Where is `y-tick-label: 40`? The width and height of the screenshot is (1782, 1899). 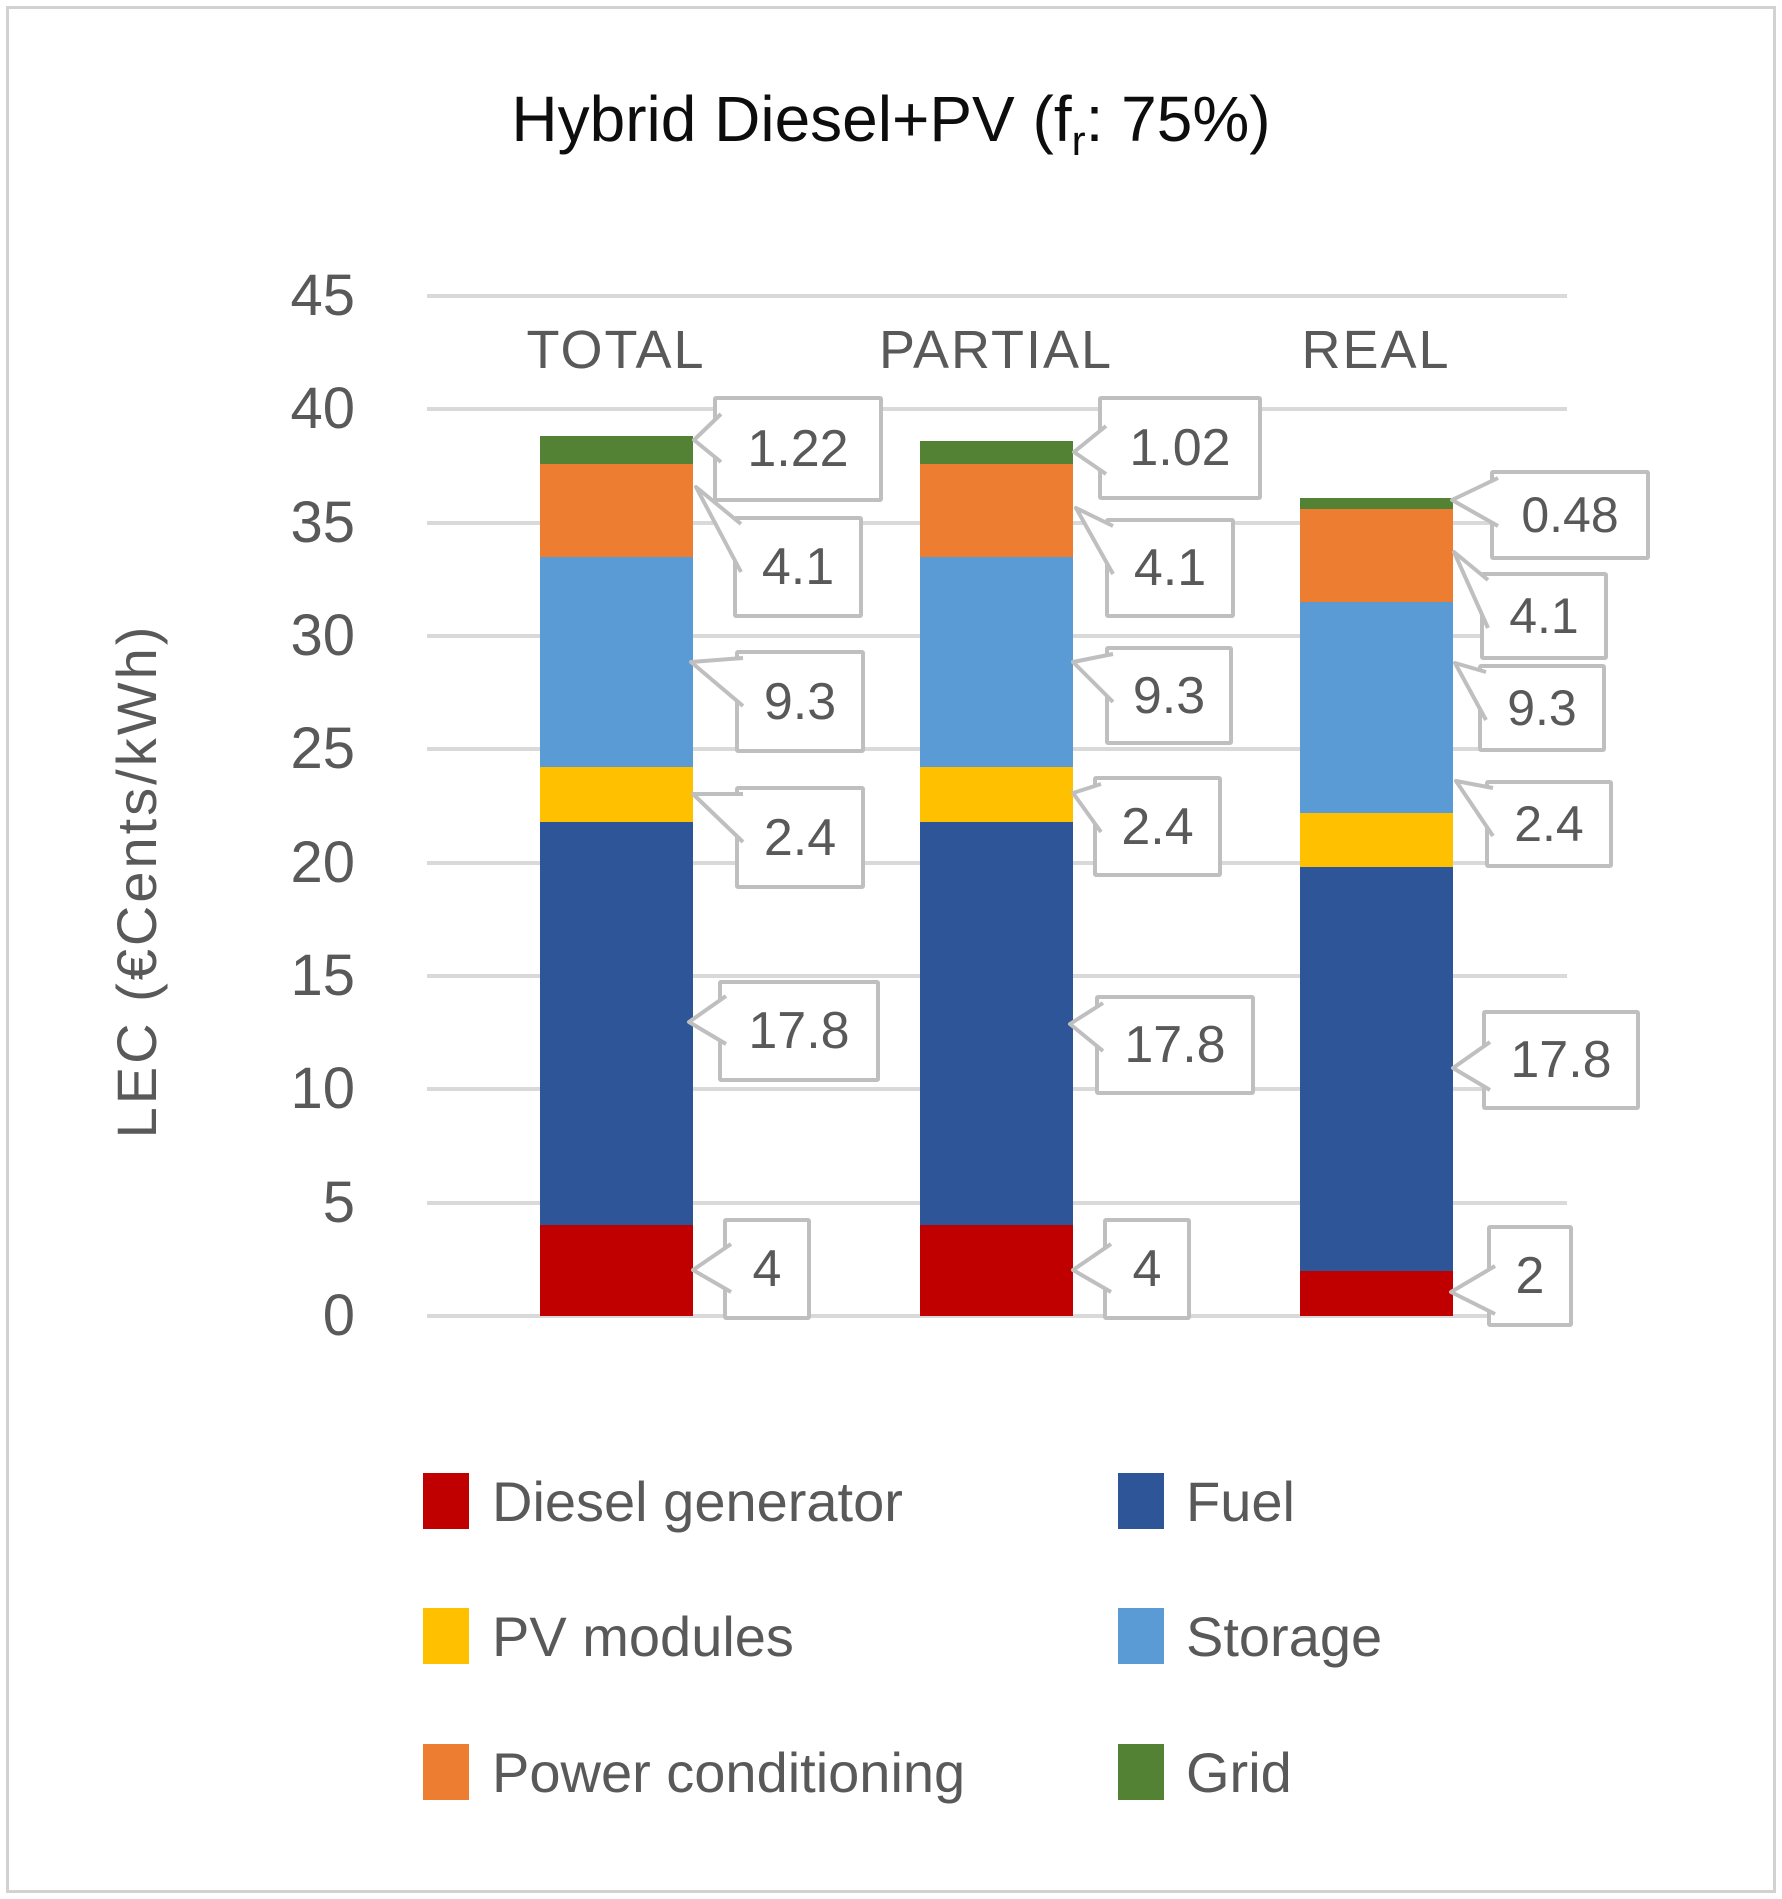 y-tick-label: 40 is located at coordinates (322, 409).